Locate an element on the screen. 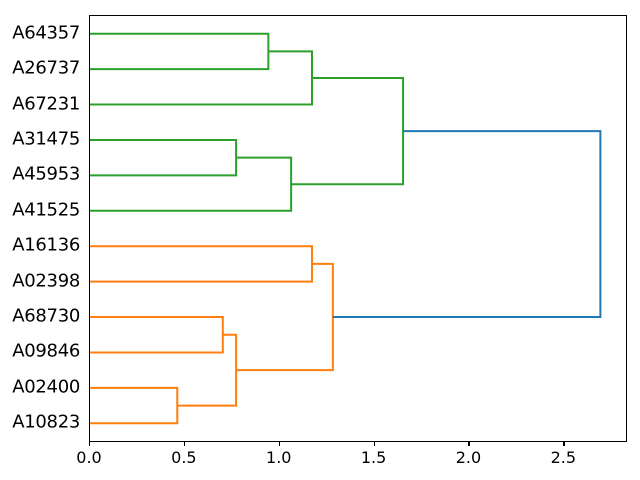 This screenshot has height=480, width=640. y-tick-label: A31475 is located at coordinates (46, 139).